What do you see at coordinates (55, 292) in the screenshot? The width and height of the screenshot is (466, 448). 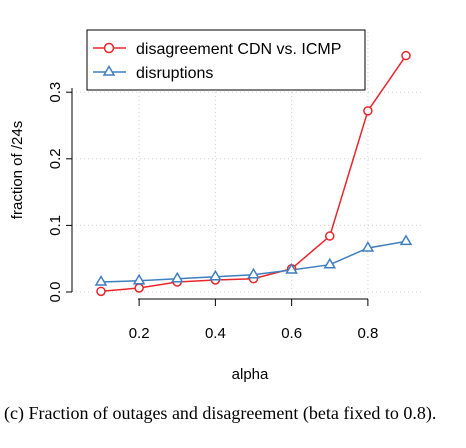 I see `y-tick-label: 0.0` at bounding box center [55, 292].